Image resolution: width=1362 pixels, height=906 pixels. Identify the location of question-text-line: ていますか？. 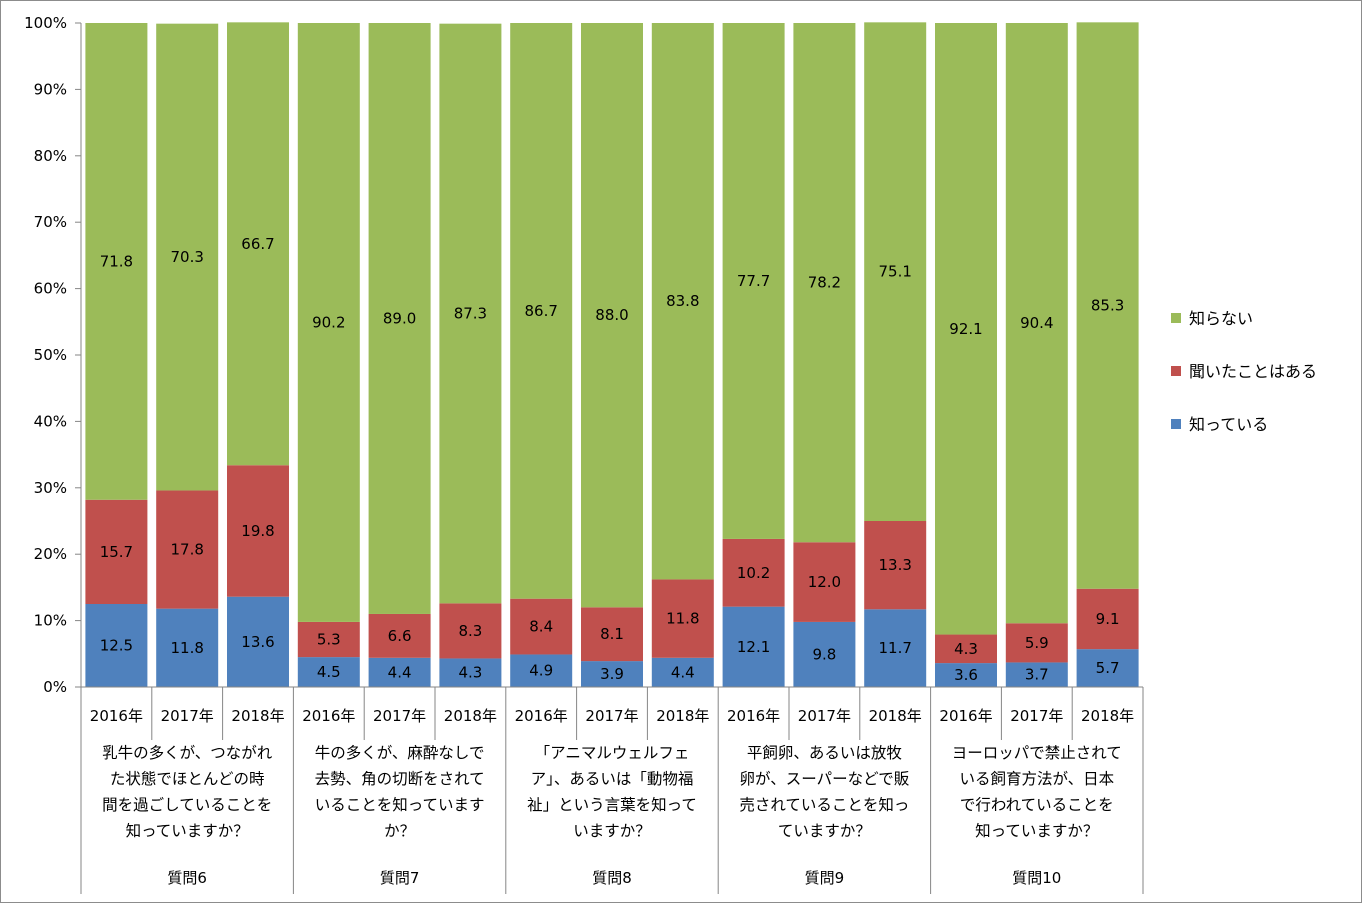
(824, 831).